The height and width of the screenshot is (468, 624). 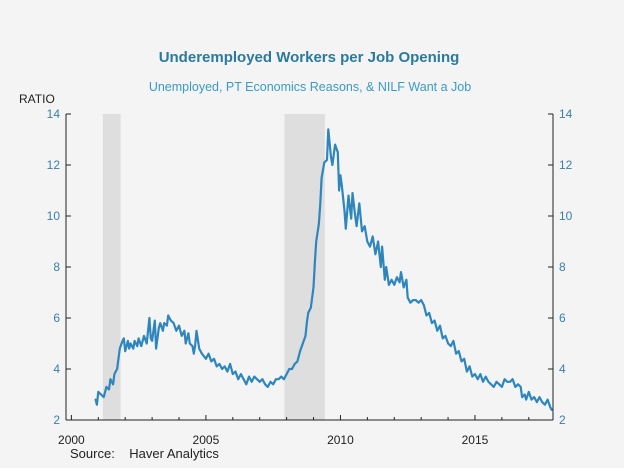 I want to click on y-tick-label-left: 2, so click(x=56, y=420).